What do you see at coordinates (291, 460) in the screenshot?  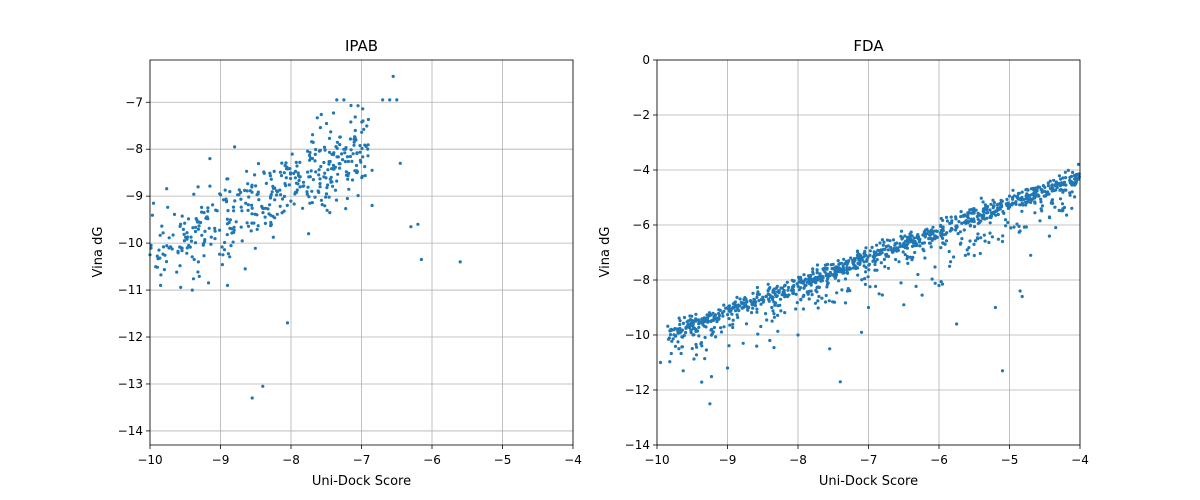 I see `x-tick-label: −8` at bounding box center [291, 460].